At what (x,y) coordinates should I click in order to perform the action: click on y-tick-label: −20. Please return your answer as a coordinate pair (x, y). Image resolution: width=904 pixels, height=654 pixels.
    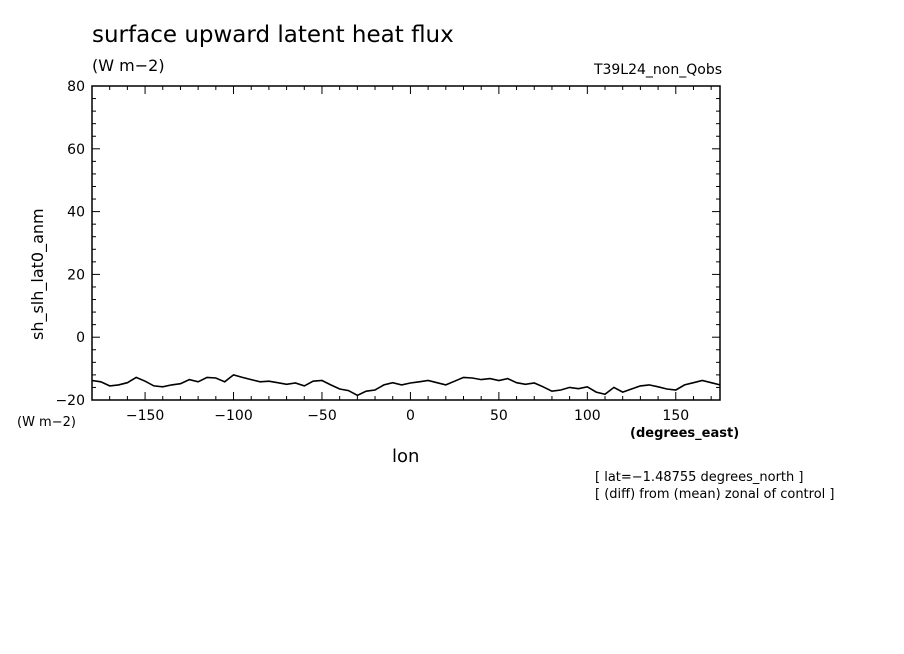
    Looking at the image, I should click on (70, 401).